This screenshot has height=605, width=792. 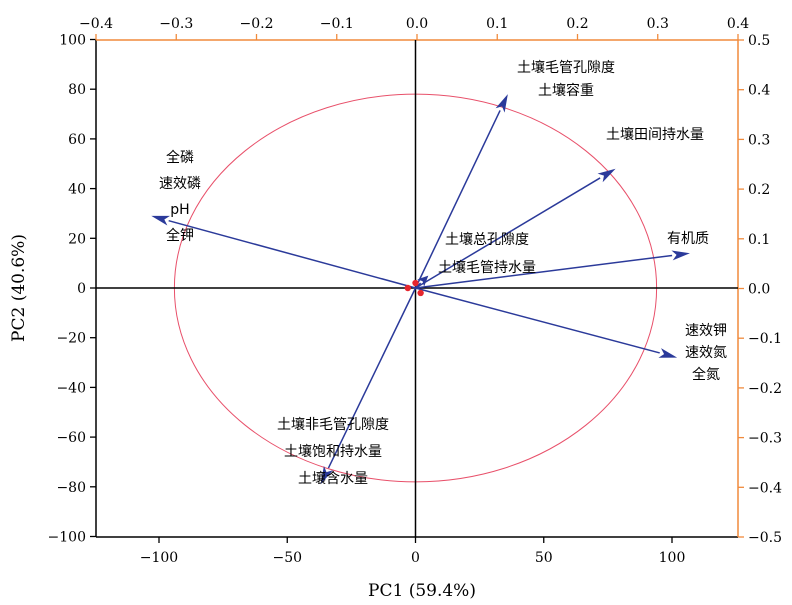 I want to click on top-tick-label: 0.2, so click(x=577, y=24).